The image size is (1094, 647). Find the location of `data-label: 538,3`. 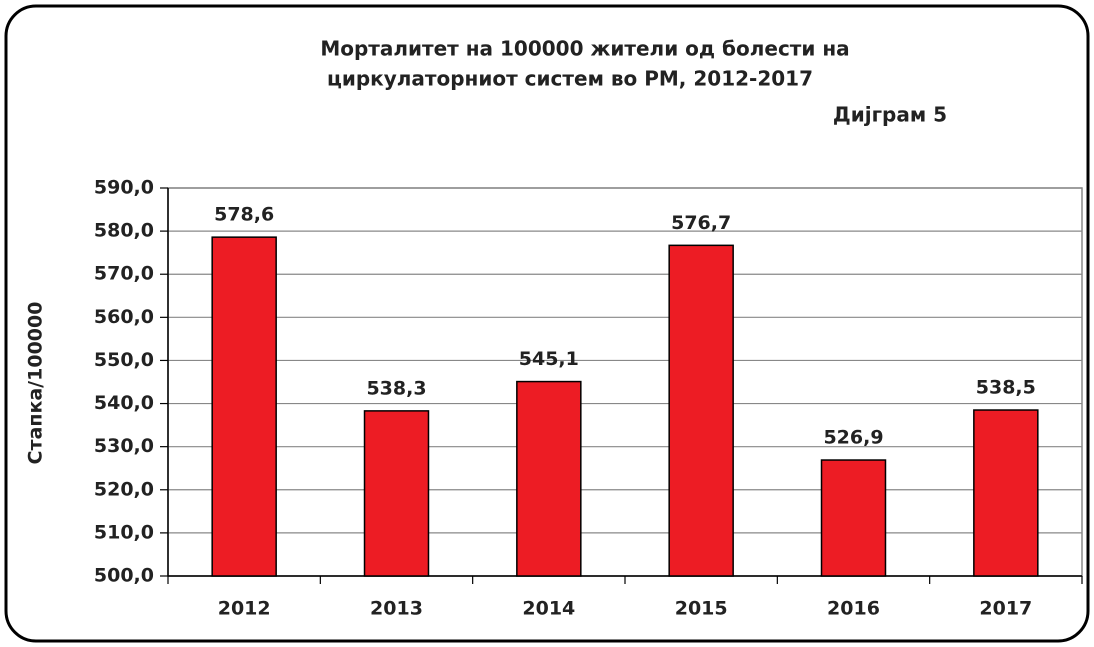

data-label: 538,3 is located at coordinates (396, 388).